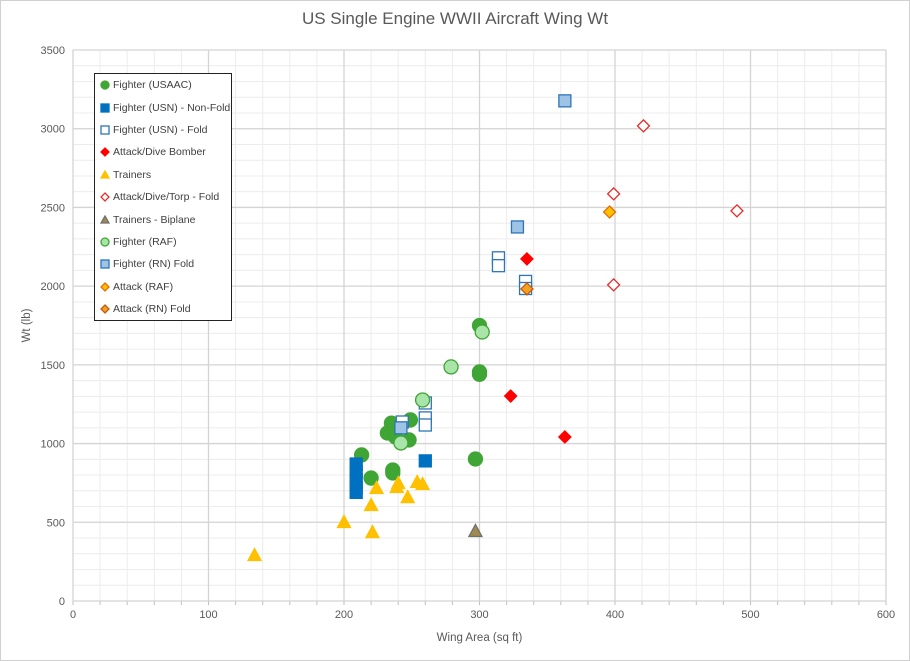  What do you see at coordinates (208, 615) in the screenshot?
I see `x-tick-label: 100` at bounding box center [208, 615].